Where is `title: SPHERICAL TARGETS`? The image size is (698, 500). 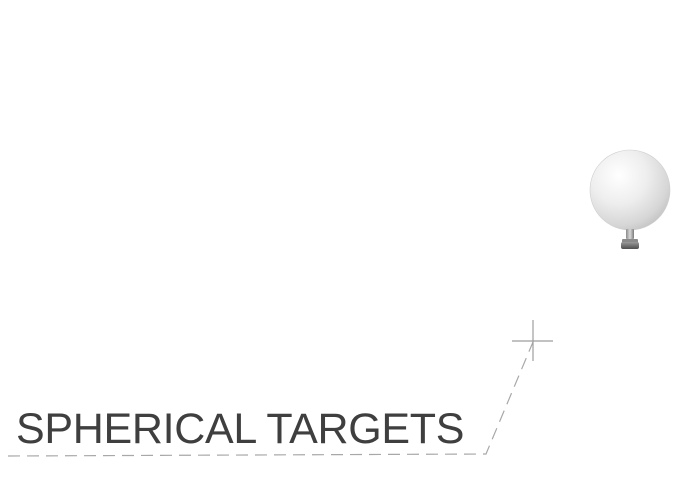 title: SPHERICAL TARGETS is located at coordinates (240, 429).